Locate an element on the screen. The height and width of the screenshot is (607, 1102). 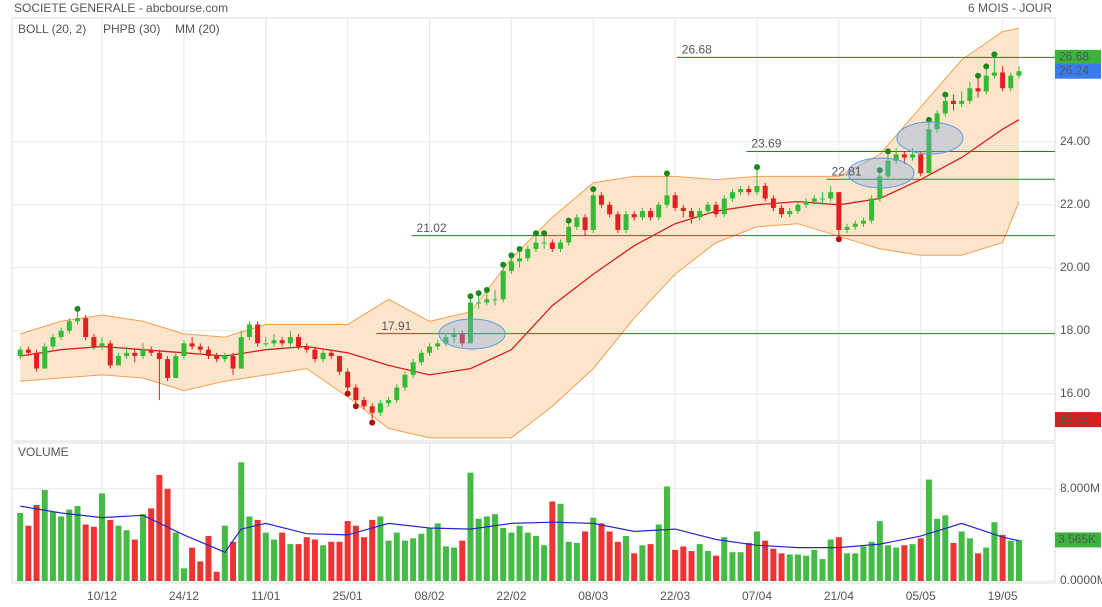
volume-marker is located at coordinates (1078, 540).